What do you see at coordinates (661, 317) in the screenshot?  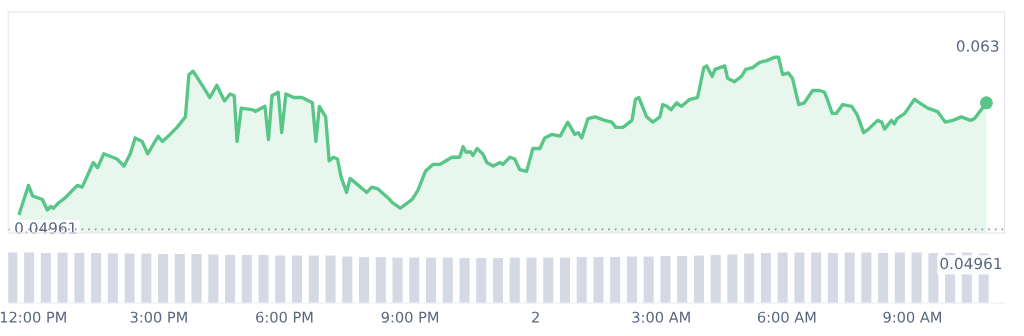 I see `x-tick-label: 3:00 AM` at bounding box center [661, 317].